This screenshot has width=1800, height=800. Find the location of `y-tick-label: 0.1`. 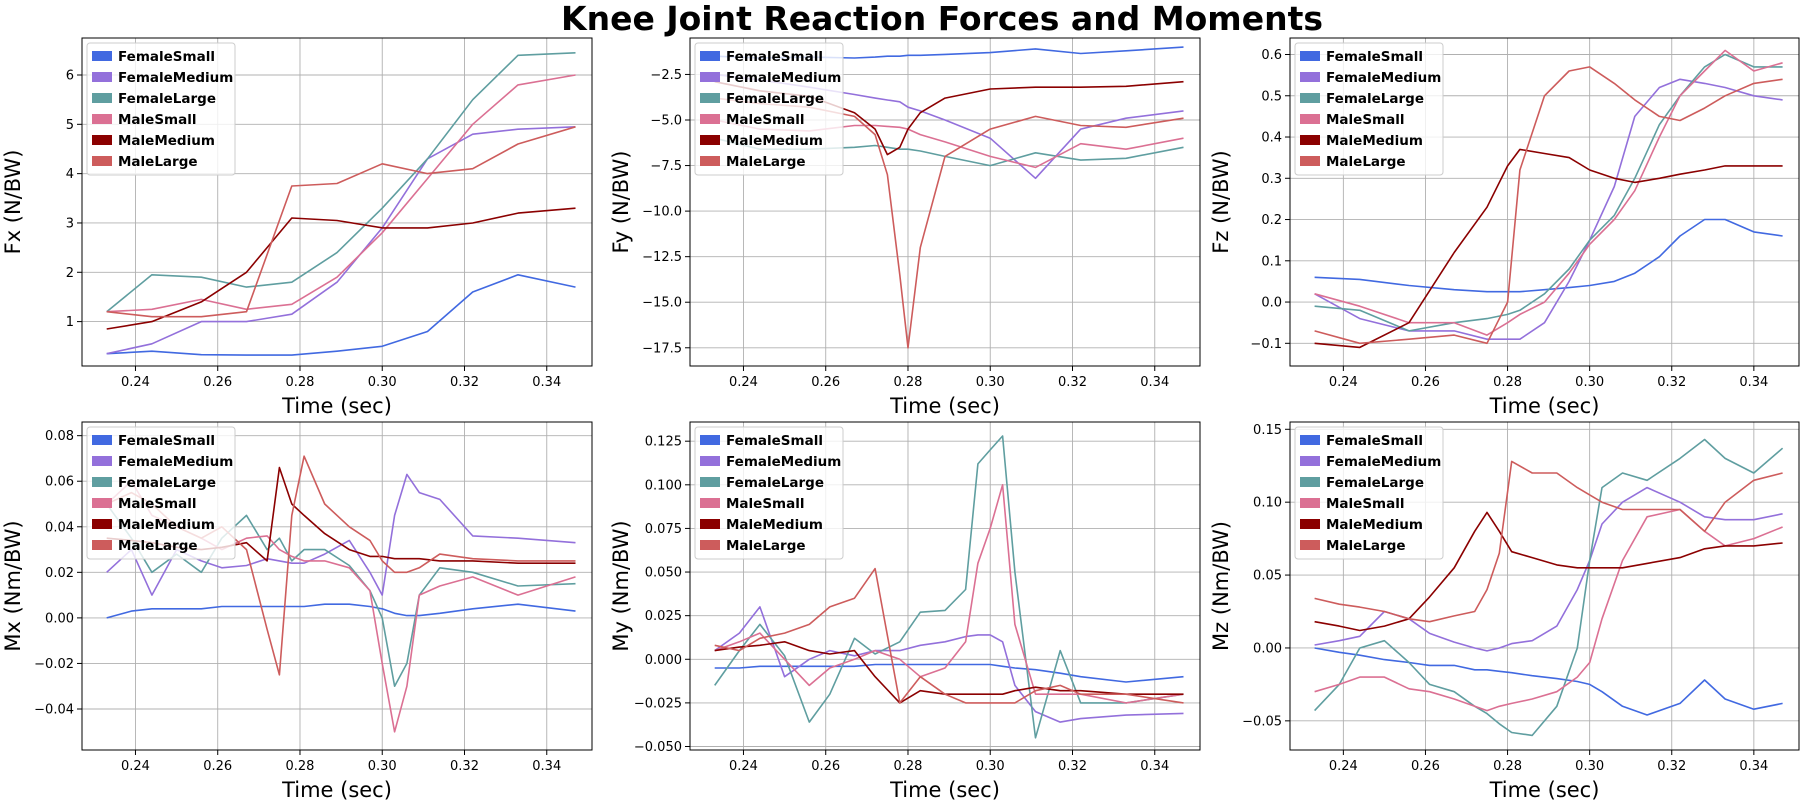

y-tick-label: 0.1 is located at coordinates (1271, 261).